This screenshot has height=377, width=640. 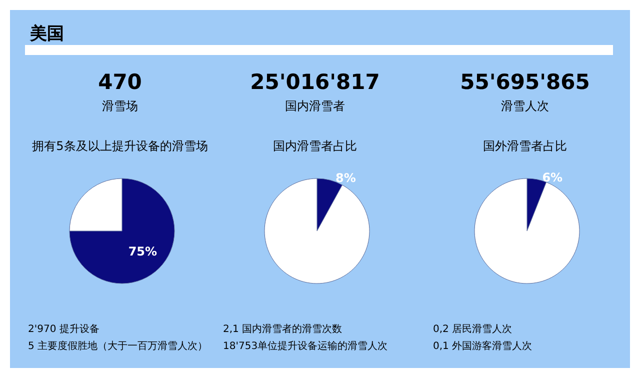 What do you see at coordinates (525, 146) in the screenshot?
I see `text: 国外滑雪者占比` at bounding box center [525, 146].